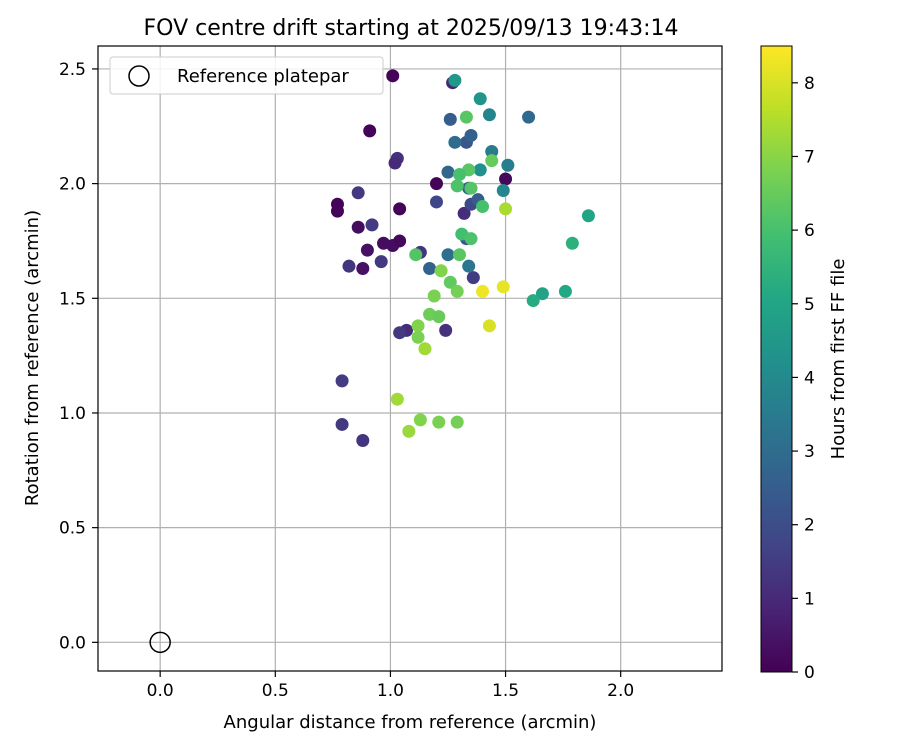  I want to click on colorbar-ticks: 0 1 2 3 4 5 6 7 8, so click(803, 378).